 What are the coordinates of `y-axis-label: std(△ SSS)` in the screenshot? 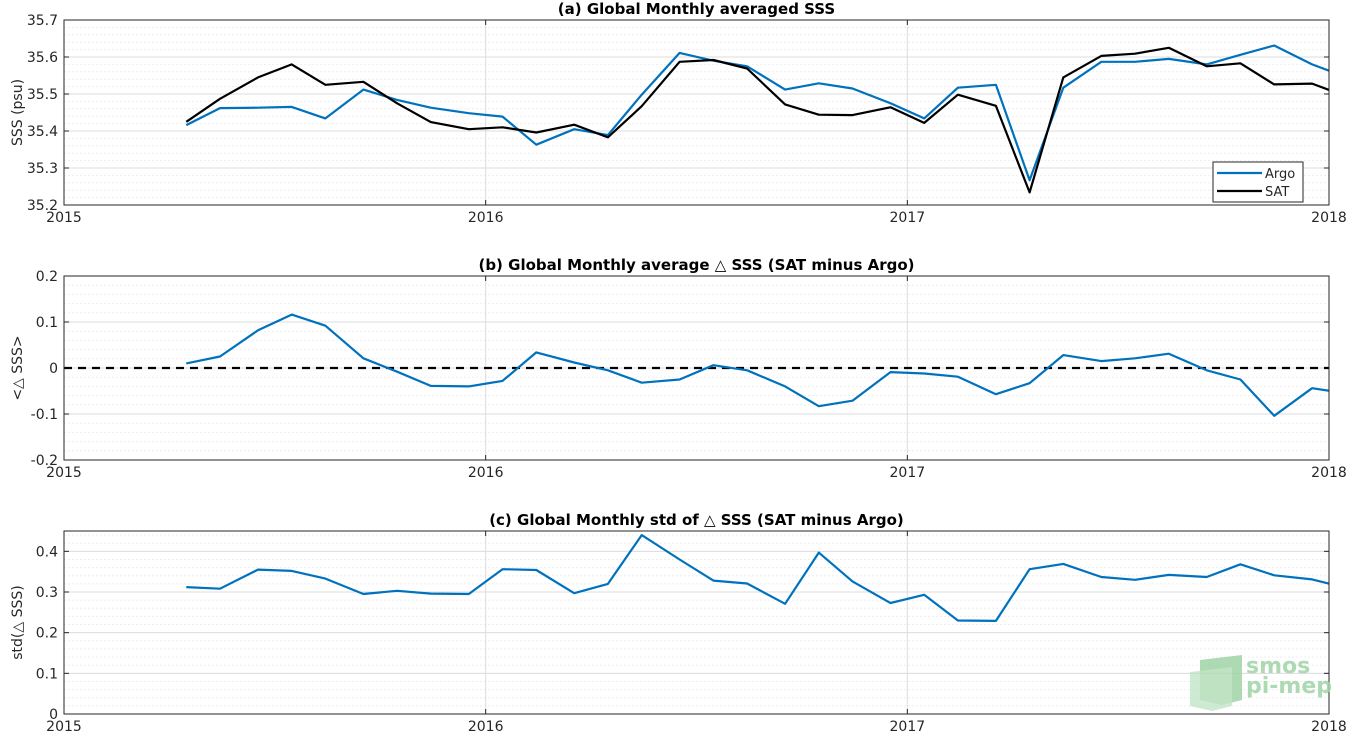 It's located at (18, 622).